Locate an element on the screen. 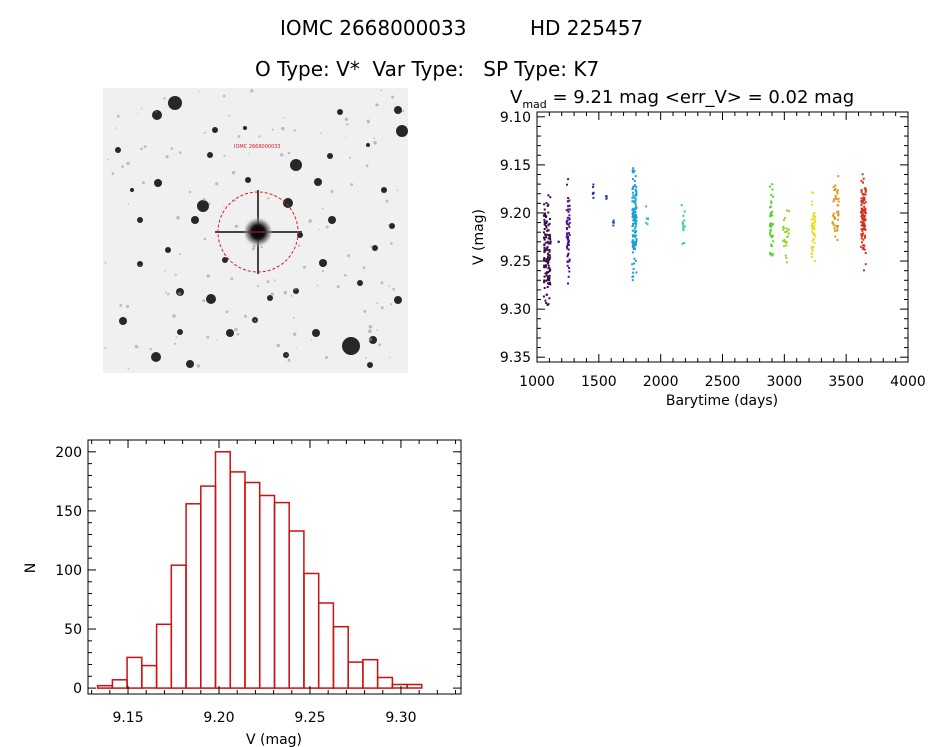 This screenshot has height=747, width=944. hist-x-tick-label: 9.20 is located at coordinates (218, 718).